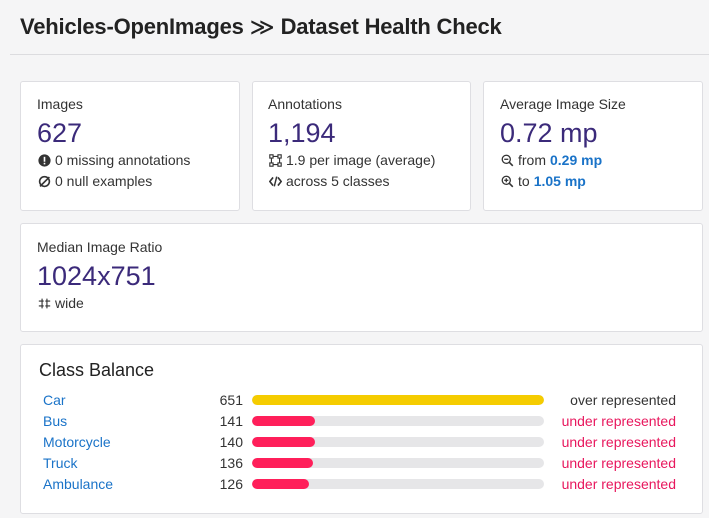  Describe the element at coordinates (563, 104) in the screenshot. I see `average-size-label: Average Image Size` at that location.